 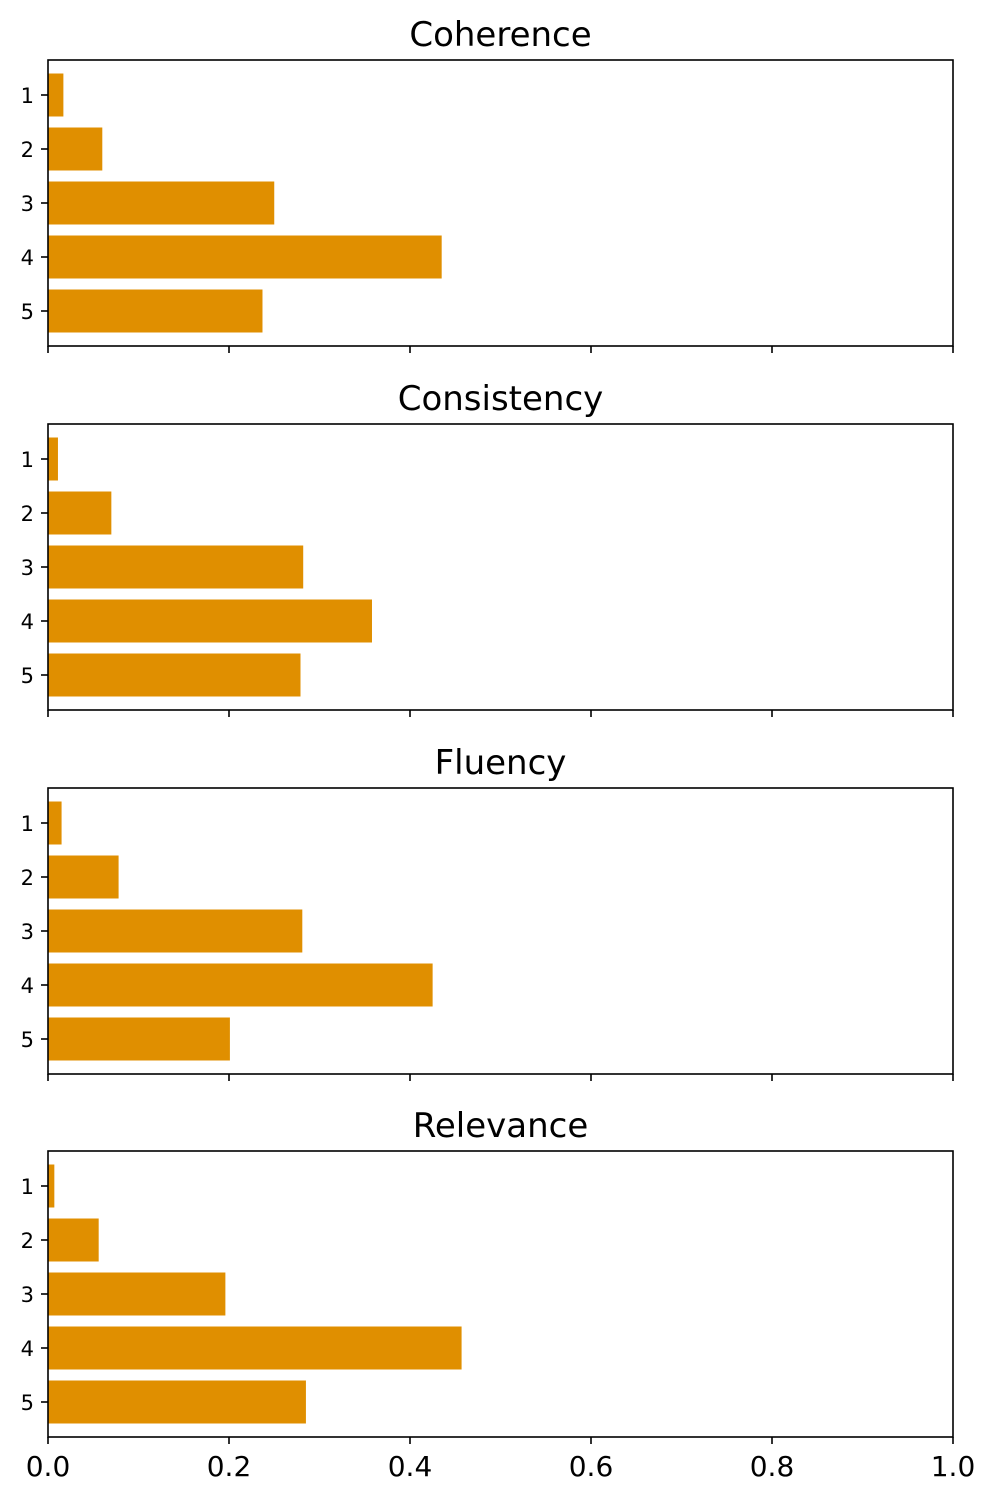 What do you see at coordinates (500, 35) in the screenshot?
I see `panel-title: Coherence` at bounding box center [500, 35].